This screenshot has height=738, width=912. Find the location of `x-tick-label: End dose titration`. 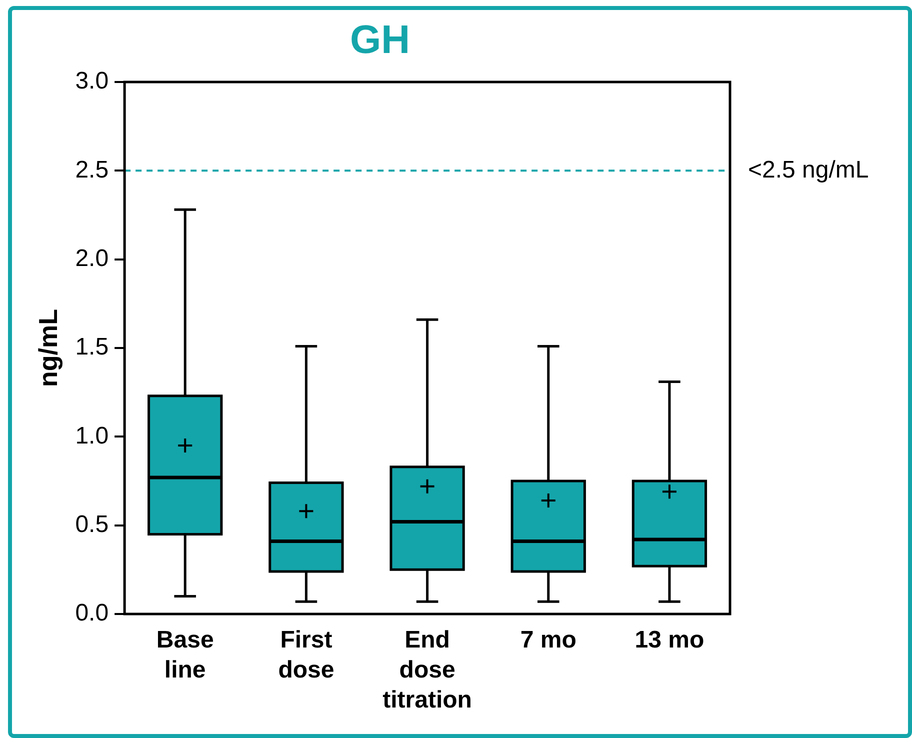

x-tick-label: End dose titration is located at coordinates (427, 670).